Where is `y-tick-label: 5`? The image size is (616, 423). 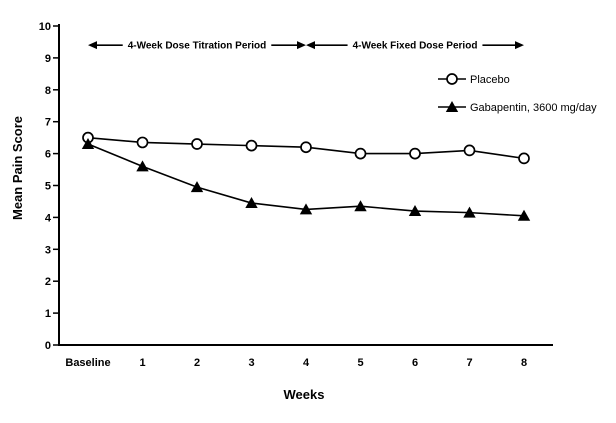 y-tick-label: 5 is located at coordinates (48, 187).